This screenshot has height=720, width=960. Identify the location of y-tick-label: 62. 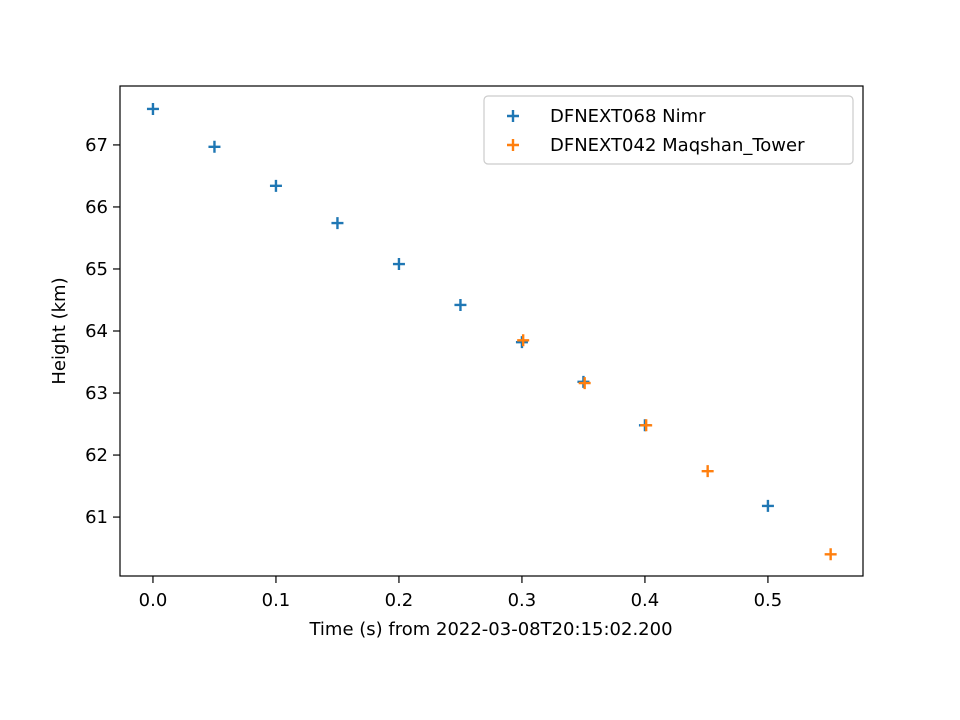
(96, 455).